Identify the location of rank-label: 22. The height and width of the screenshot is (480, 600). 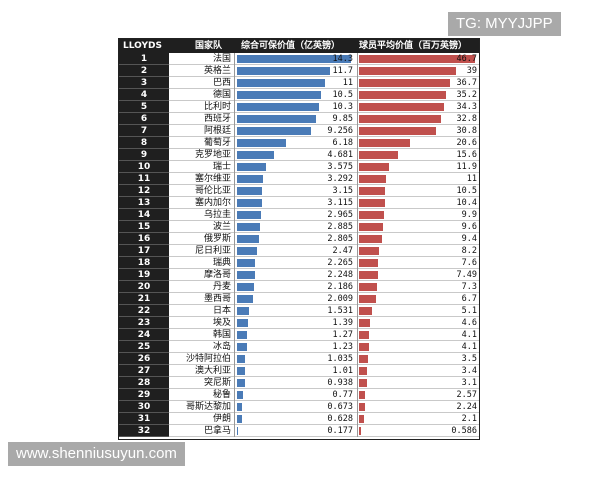
(144, 311).